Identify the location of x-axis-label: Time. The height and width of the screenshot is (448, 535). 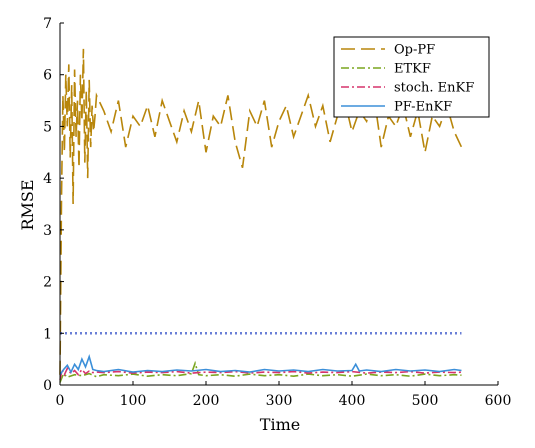
(280, 424).